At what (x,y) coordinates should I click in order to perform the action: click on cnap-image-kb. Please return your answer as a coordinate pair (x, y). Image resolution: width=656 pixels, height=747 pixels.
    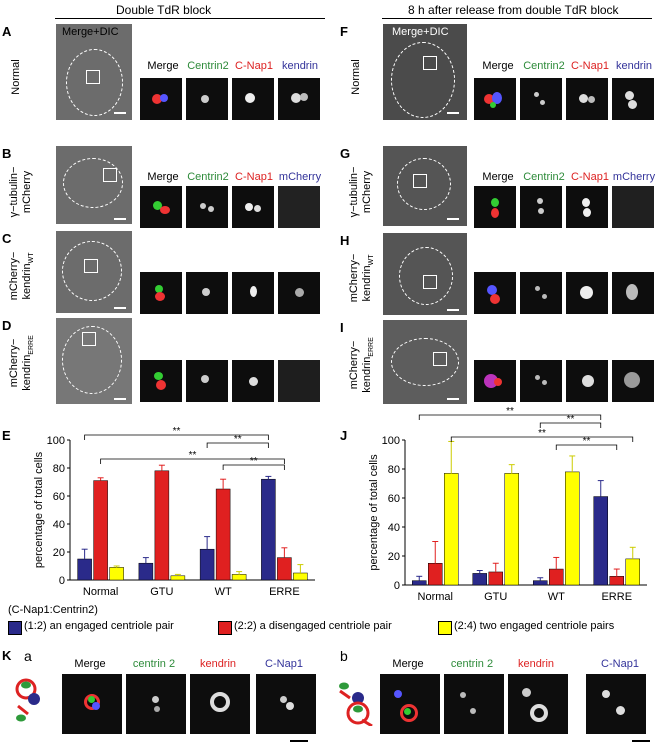
    Looking at the image, I should click on (616, 704).